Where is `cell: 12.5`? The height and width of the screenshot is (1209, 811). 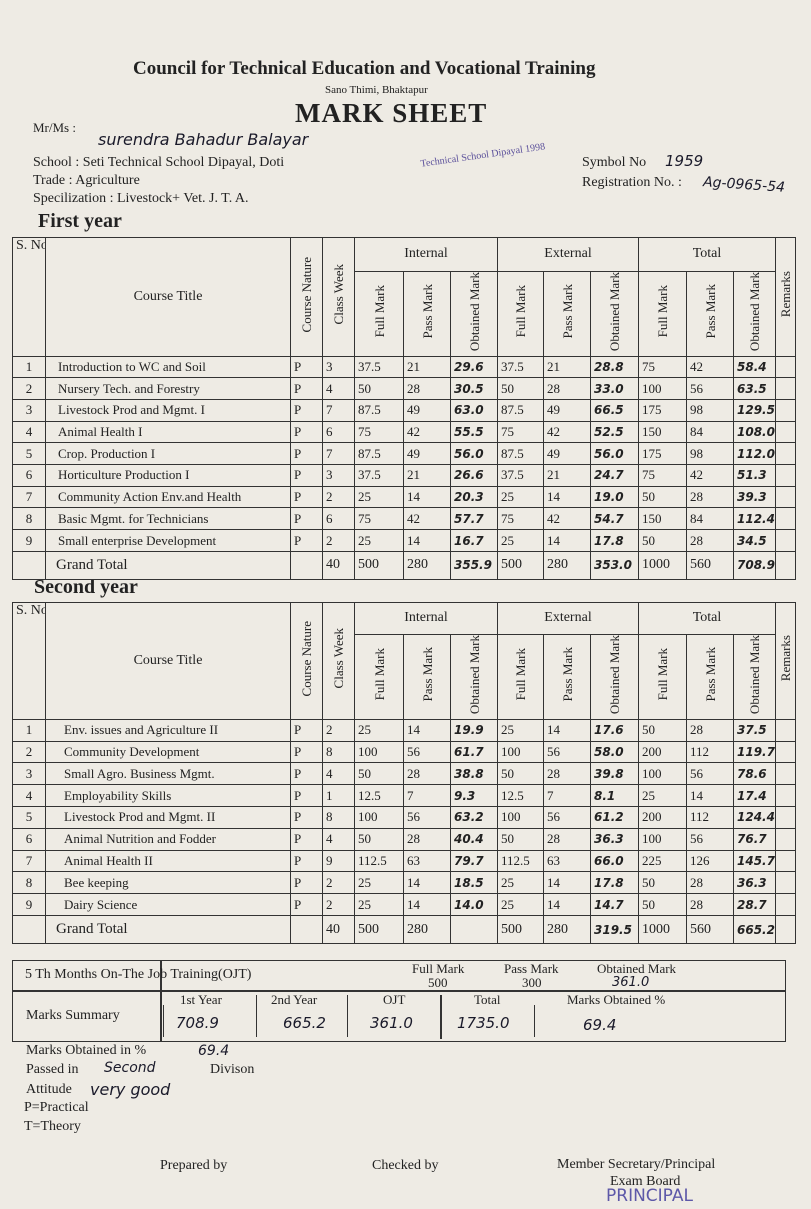
cell: 12.5 is located at coordinates (379, 796).